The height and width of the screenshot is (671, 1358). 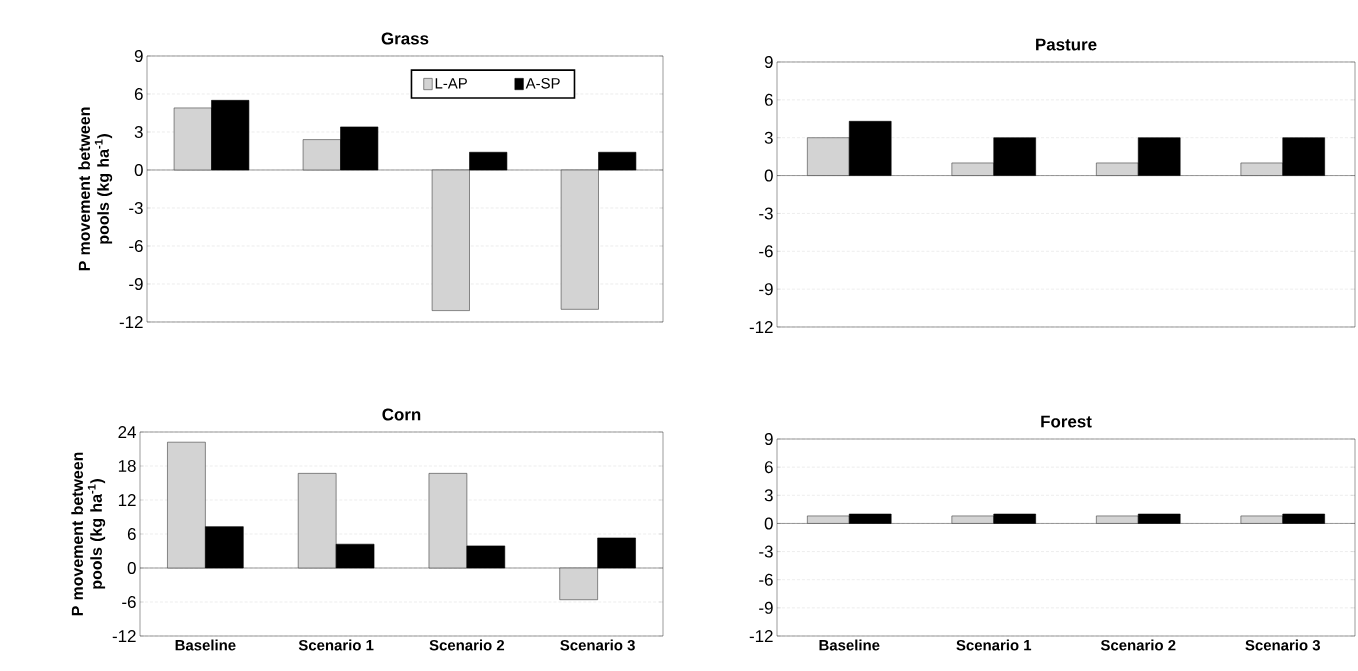 What do you see at coordinates (127, 466) in the screenshot?
I see `y-tick-label: 18` at bounding box center [127, 466].